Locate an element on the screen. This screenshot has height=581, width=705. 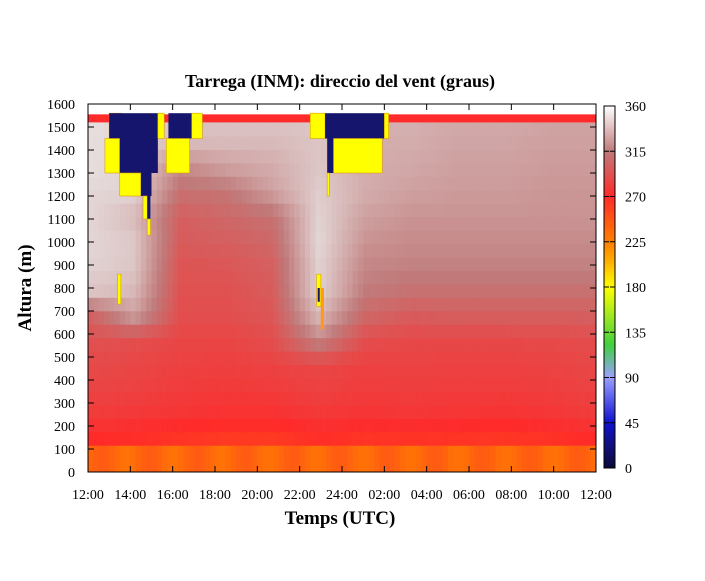
y-tick-label: 1000 is located at coordinates (61, 243).